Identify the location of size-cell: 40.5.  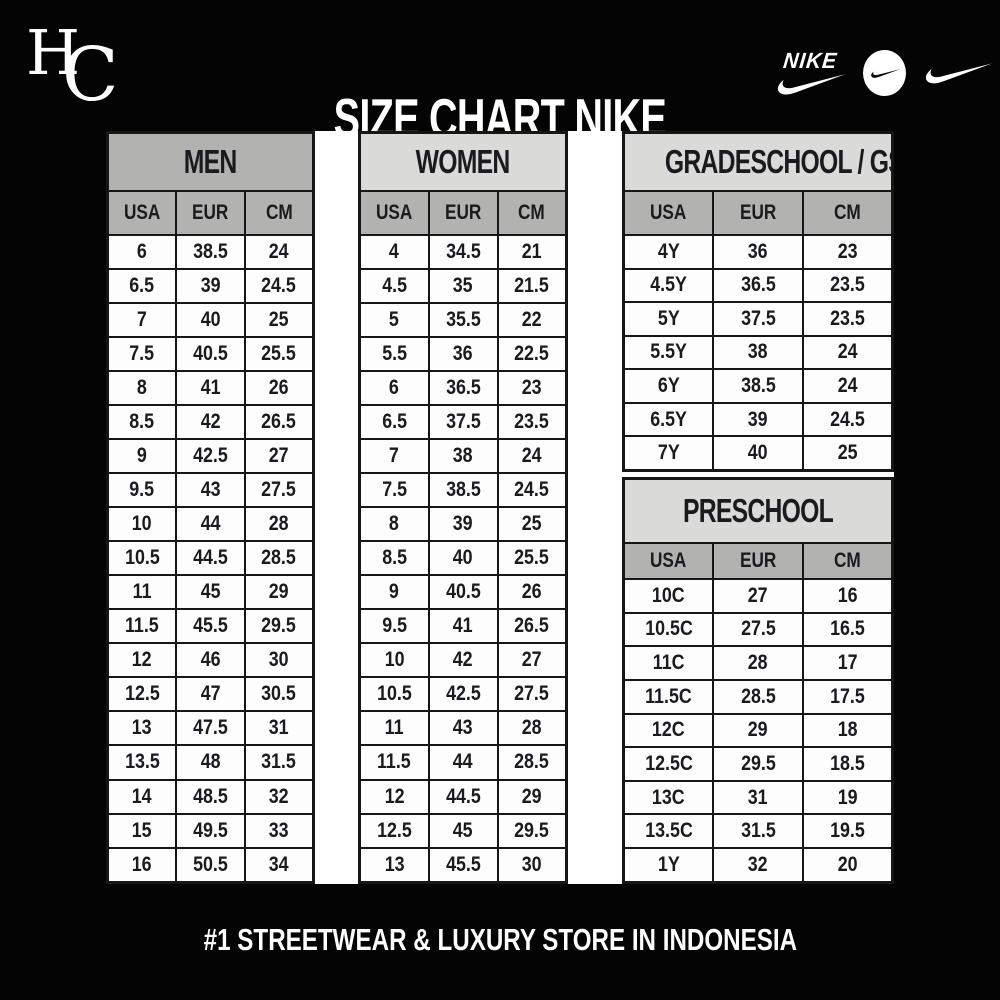
(210, 354).